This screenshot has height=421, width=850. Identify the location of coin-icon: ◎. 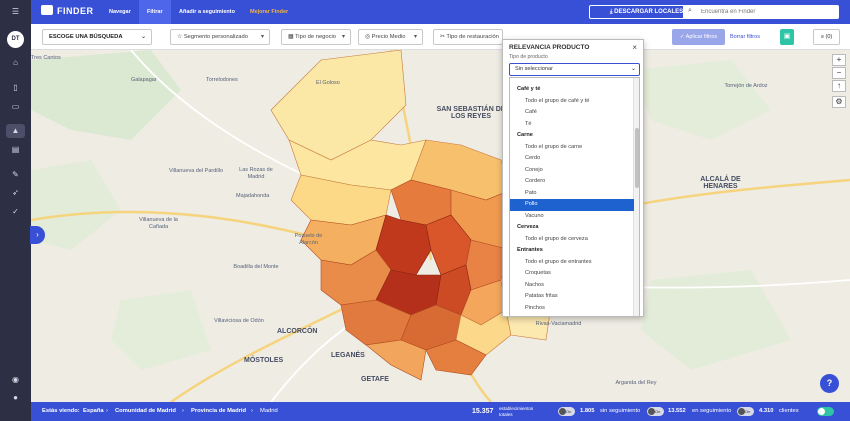
(368, 37).